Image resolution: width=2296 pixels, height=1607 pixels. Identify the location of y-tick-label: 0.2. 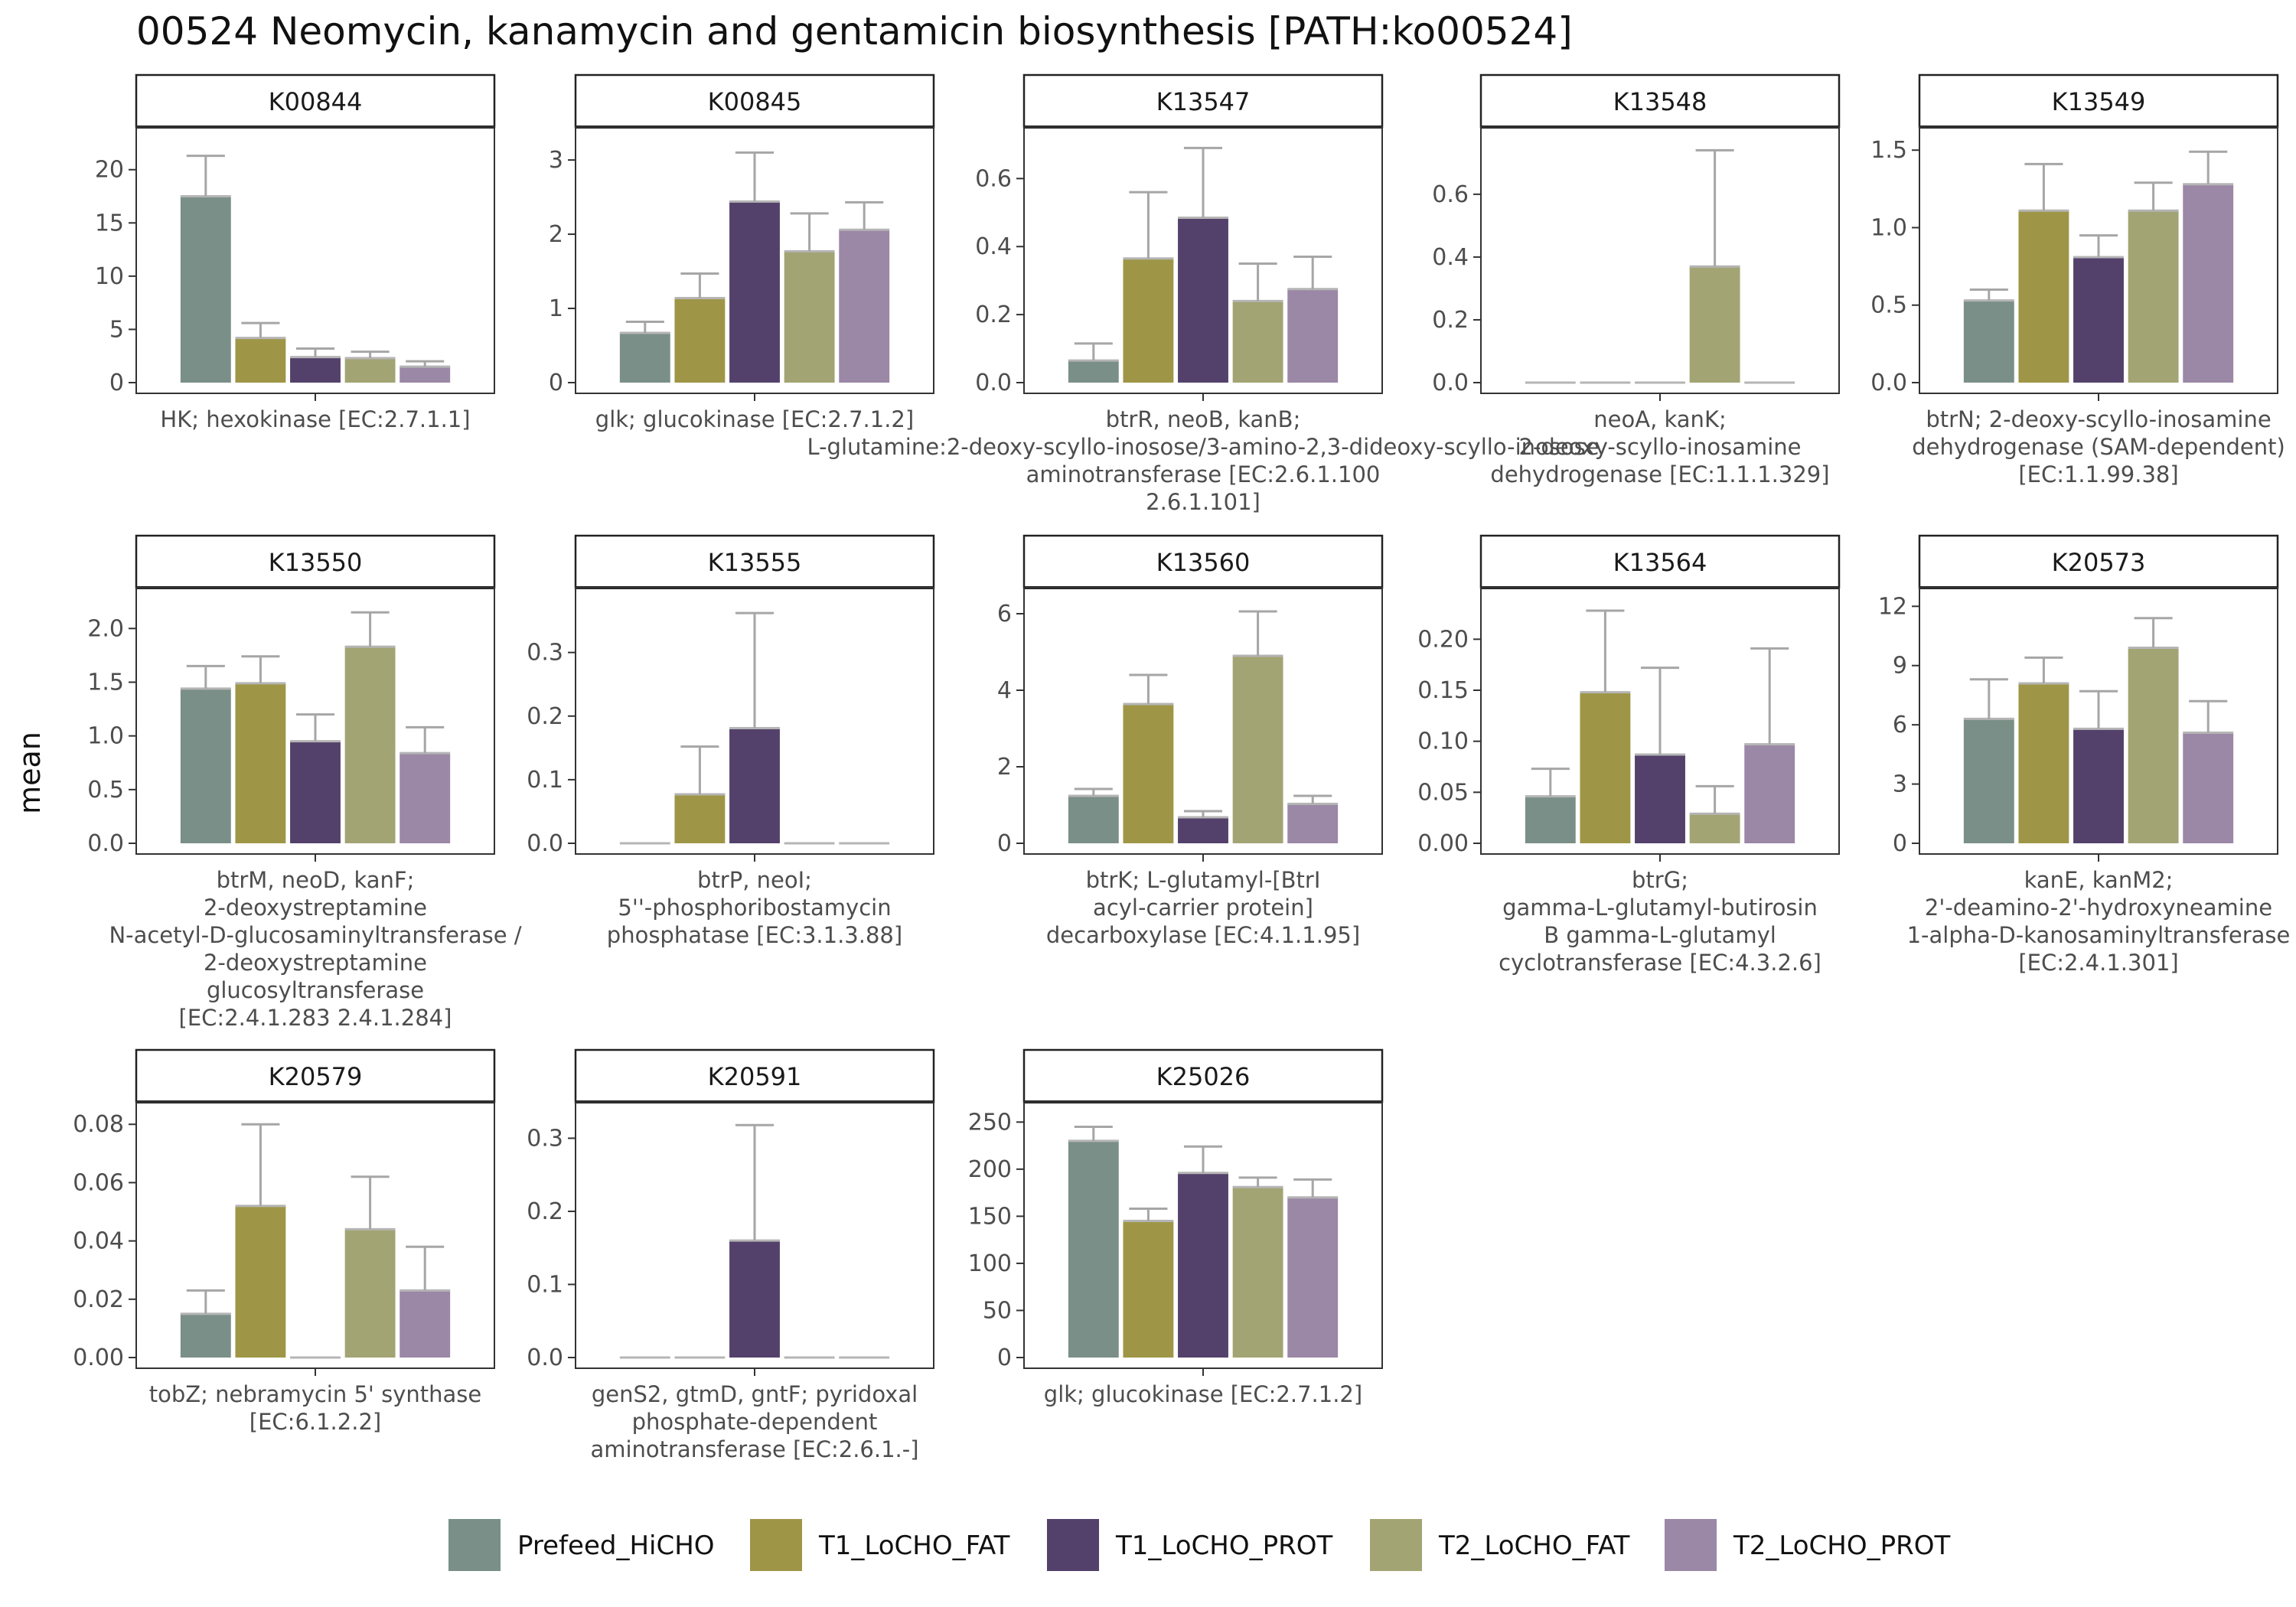
(993, 315).